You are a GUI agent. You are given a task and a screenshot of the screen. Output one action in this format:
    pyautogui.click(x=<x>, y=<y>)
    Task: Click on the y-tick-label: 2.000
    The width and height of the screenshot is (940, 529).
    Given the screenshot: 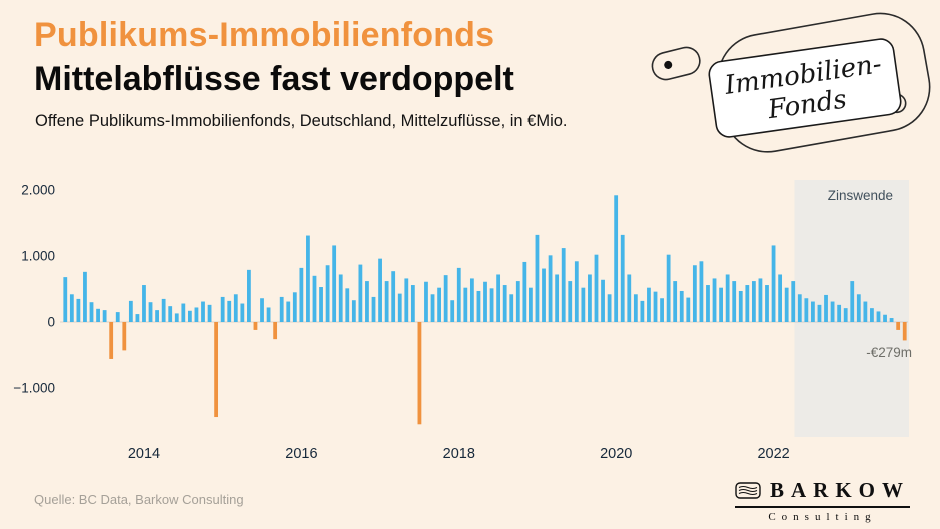 What is the action you would take?
    pyautogui.click(x=38, y=190)
    